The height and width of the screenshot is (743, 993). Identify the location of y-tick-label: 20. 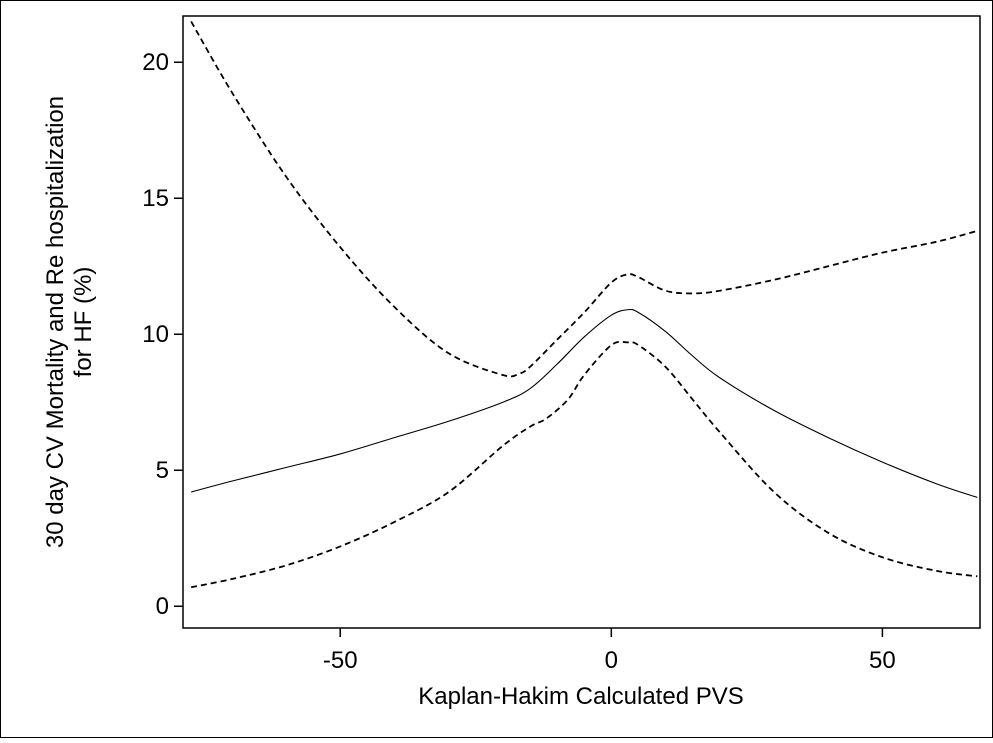
(155, 62).